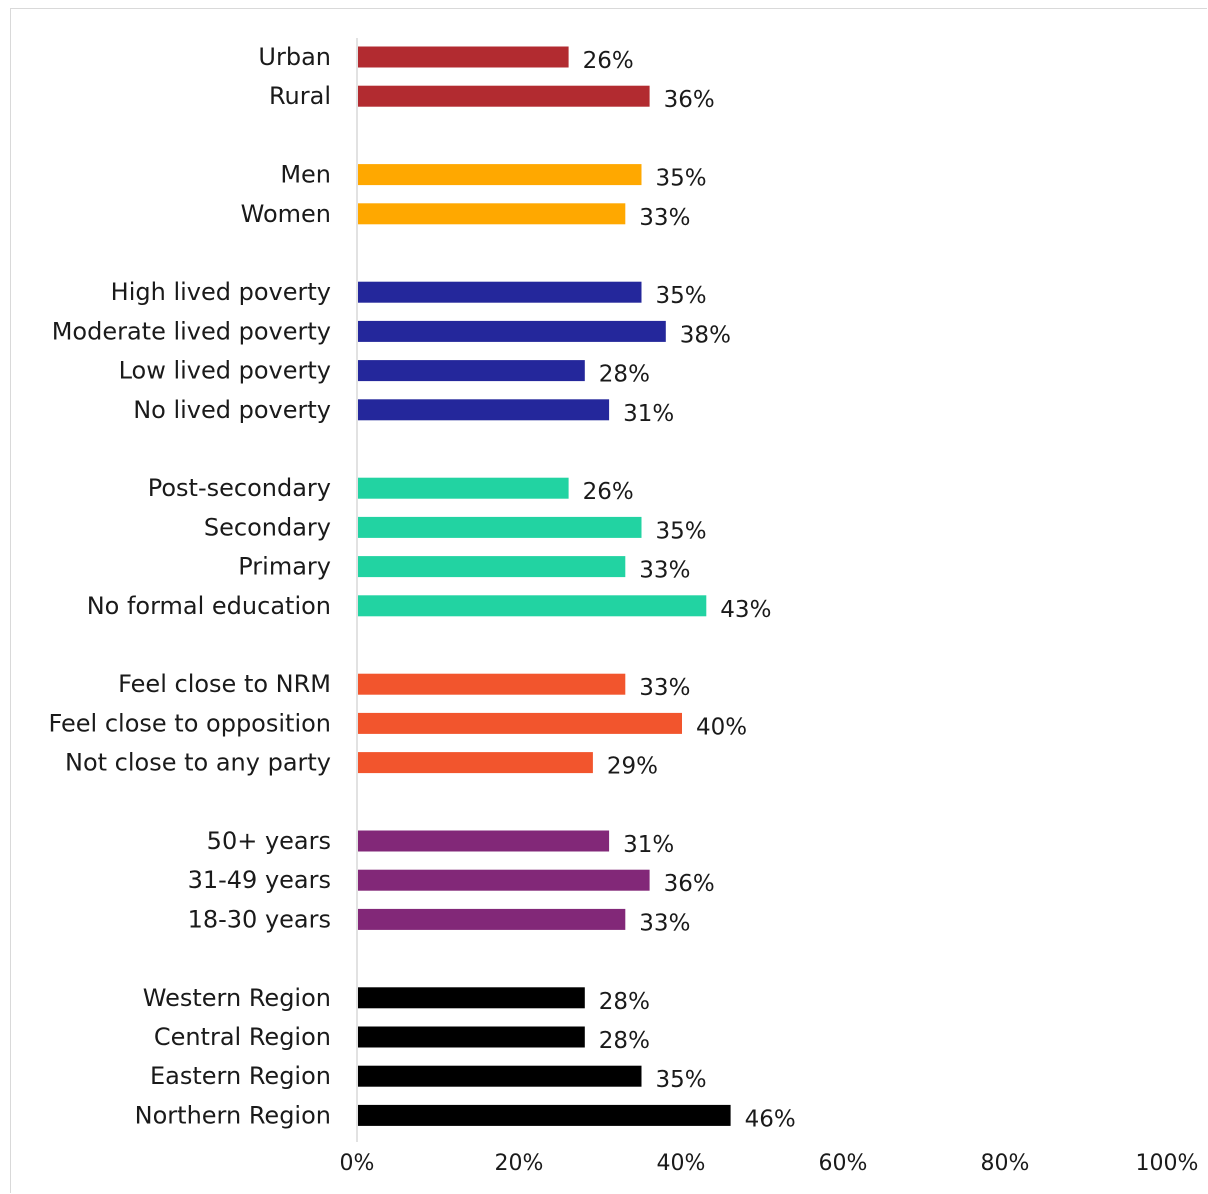 The image size is (1208, 1194). I want to click on x-tick-label: 60%, so click(843, 1163).